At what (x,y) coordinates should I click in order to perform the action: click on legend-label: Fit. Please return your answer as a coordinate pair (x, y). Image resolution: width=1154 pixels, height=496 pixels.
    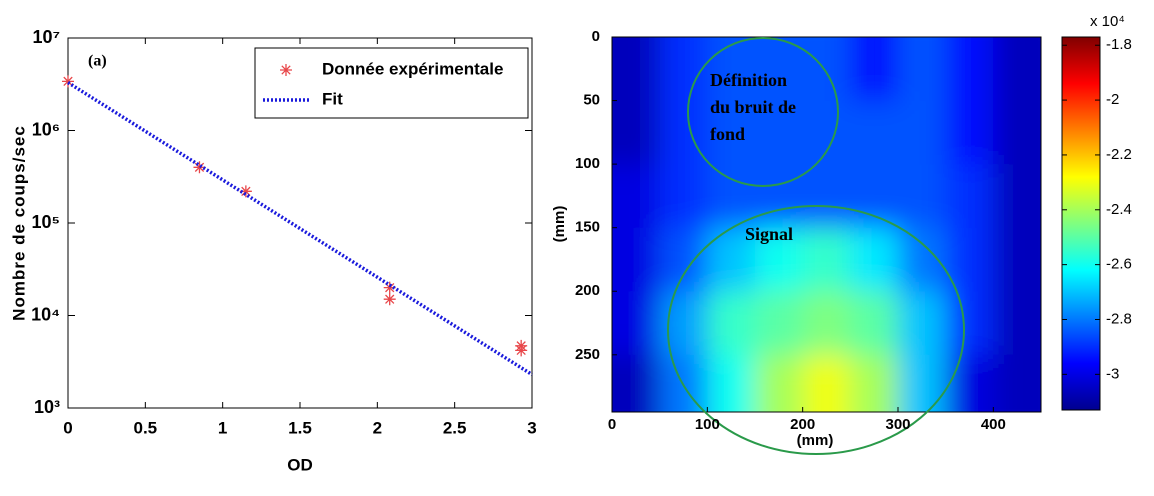
    Looking at the image, I should click on (332, 98).